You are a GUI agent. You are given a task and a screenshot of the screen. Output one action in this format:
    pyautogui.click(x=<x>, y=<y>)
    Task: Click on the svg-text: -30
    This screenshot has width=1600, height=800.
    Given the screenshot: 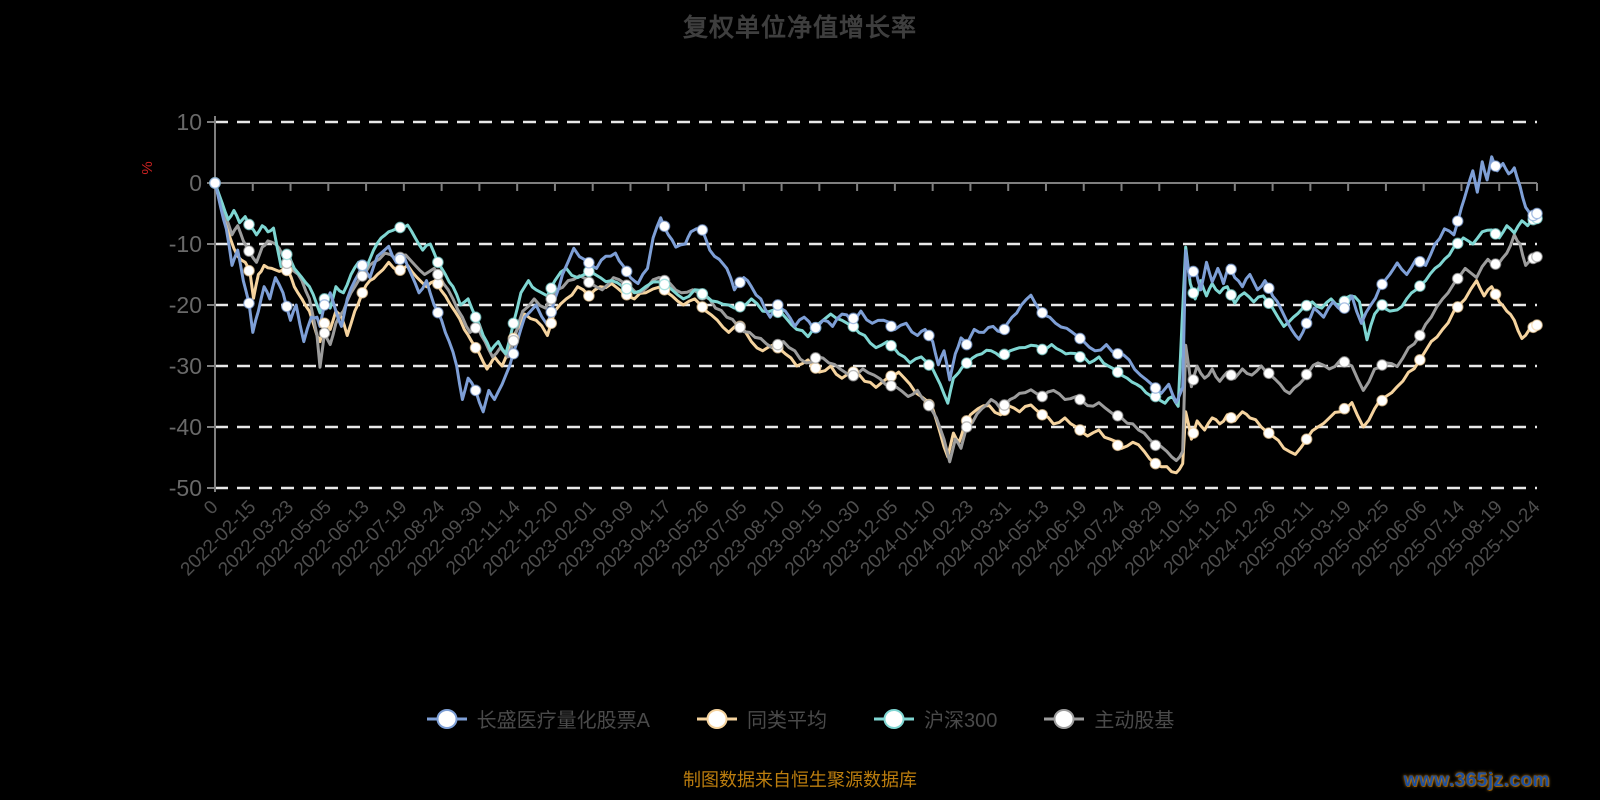 What is the action you would take?
    pyautogui.click(x=185, y=366)
    